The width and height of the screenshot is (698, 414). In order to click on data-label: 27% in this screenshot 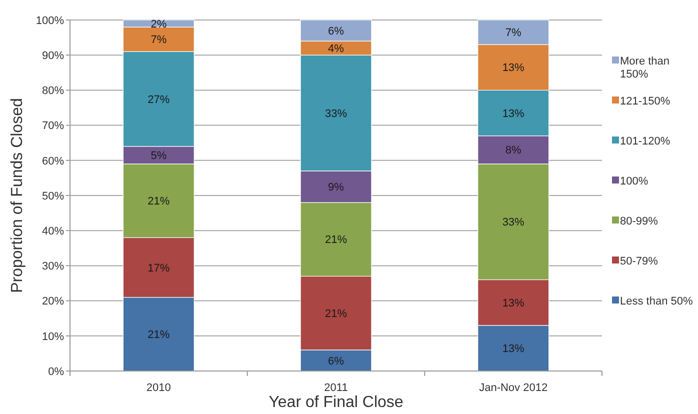, I will do `click(159, 100)`.